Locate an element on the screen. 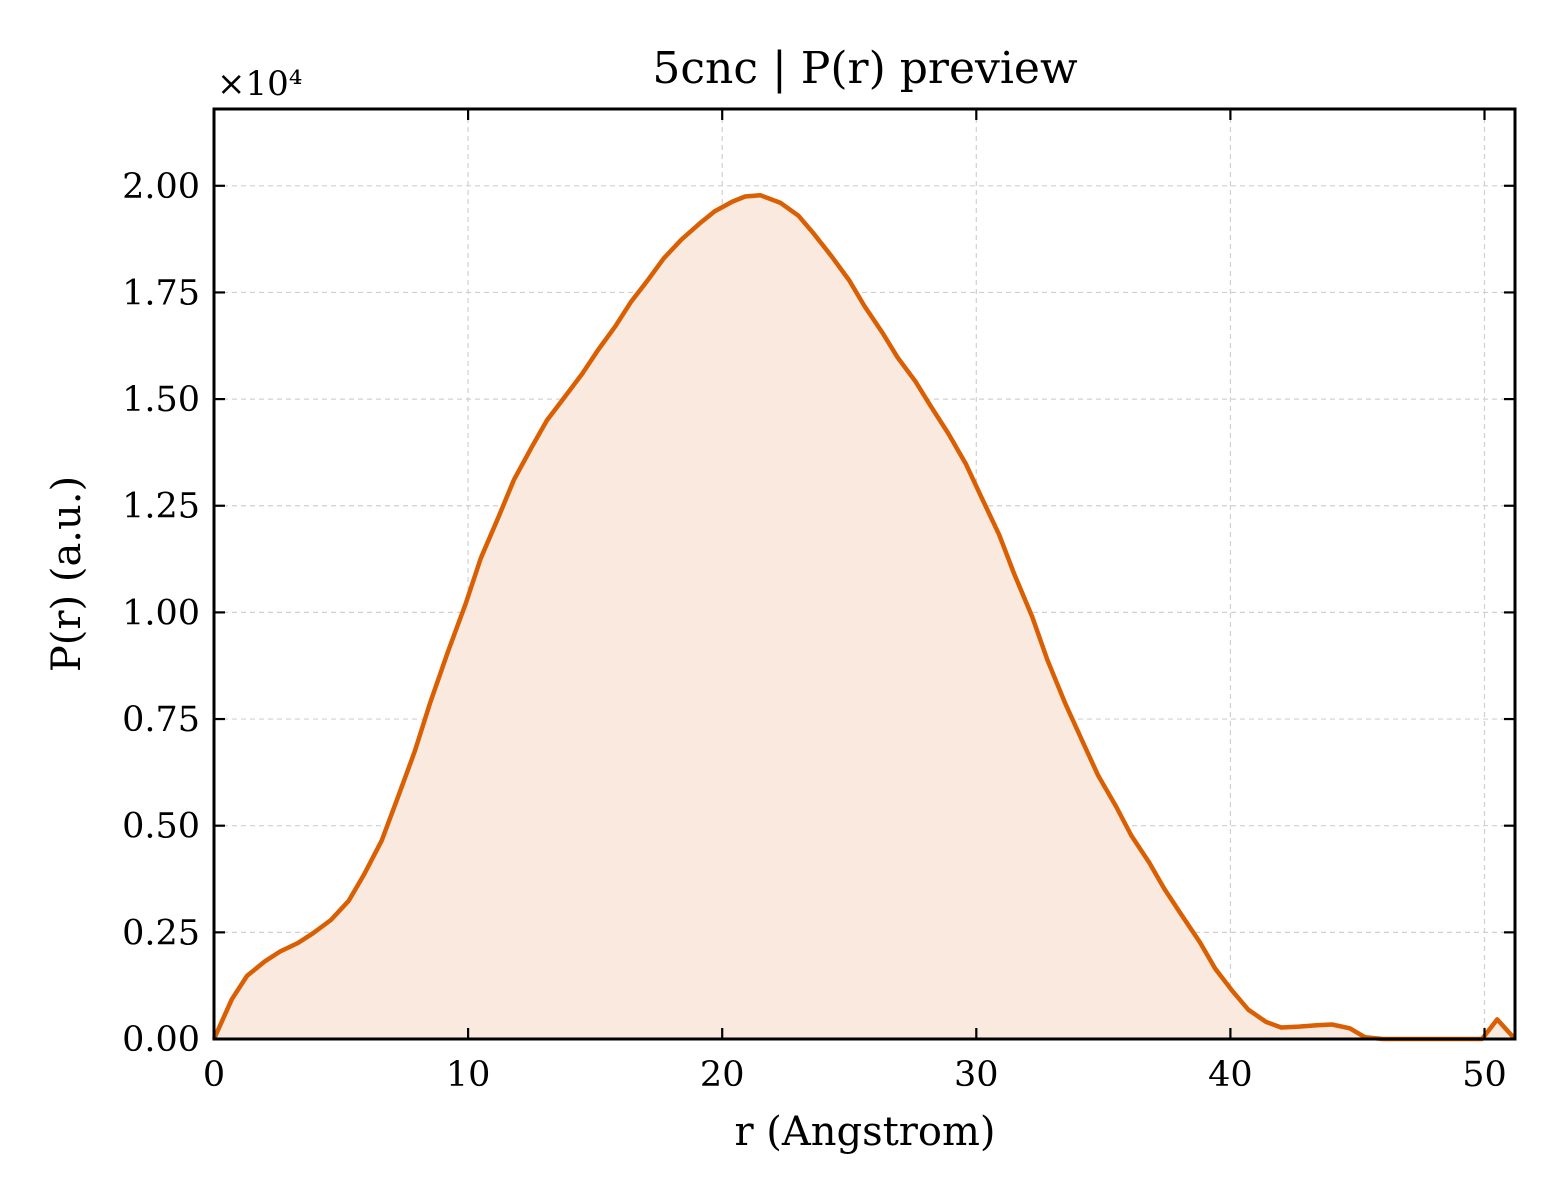 The width and height of the screenshot is (1560, 1200). chart-title: 5cnc | P(r) preview is located at coordinates (865, 68).